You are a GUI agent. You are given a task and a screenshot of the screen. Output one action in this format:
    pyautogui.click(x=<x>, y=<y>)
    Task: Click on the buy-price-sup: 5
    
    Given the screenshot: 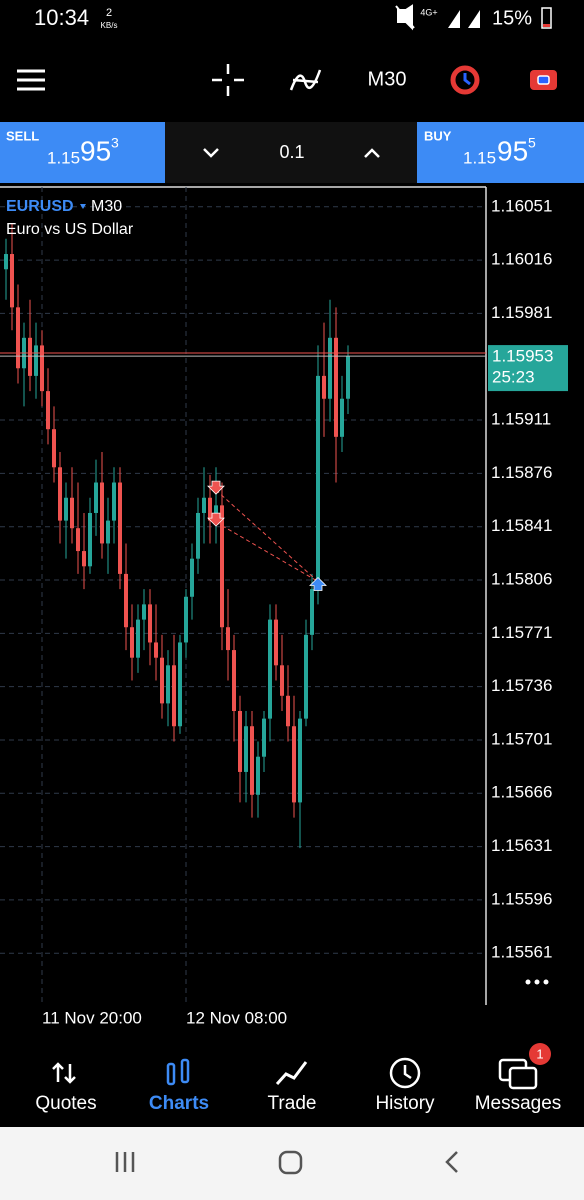 What is the action you would take?
    pyautogui.click(x=532, y=143)
    